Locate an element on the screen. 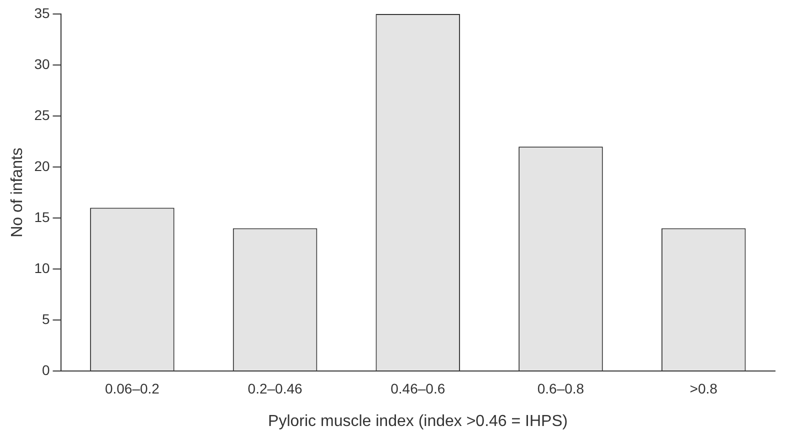 The width and height of the screenshot is (785, 439). x-axis-title: Pyloric muscle index (index >0.46 = IHPS) is located at coordinates (418, 421).